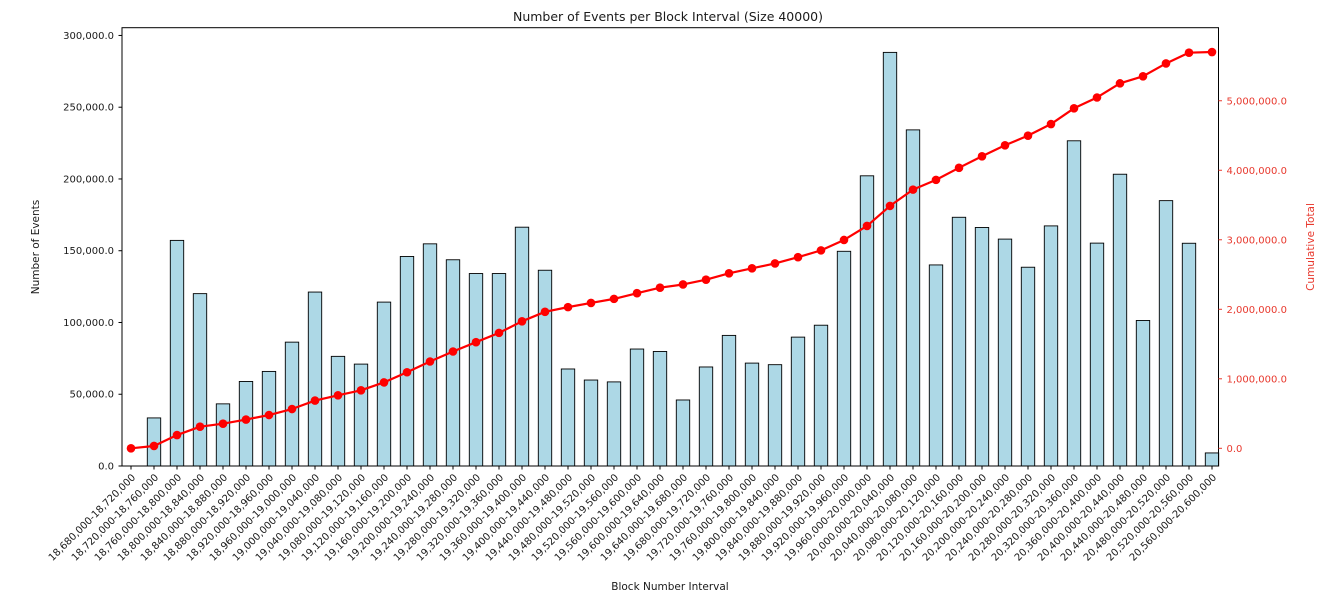 The height and width of the screenshot is (615, 1336). I want to click on left-y-tick-label: 150,000.0, so click(88, 251).